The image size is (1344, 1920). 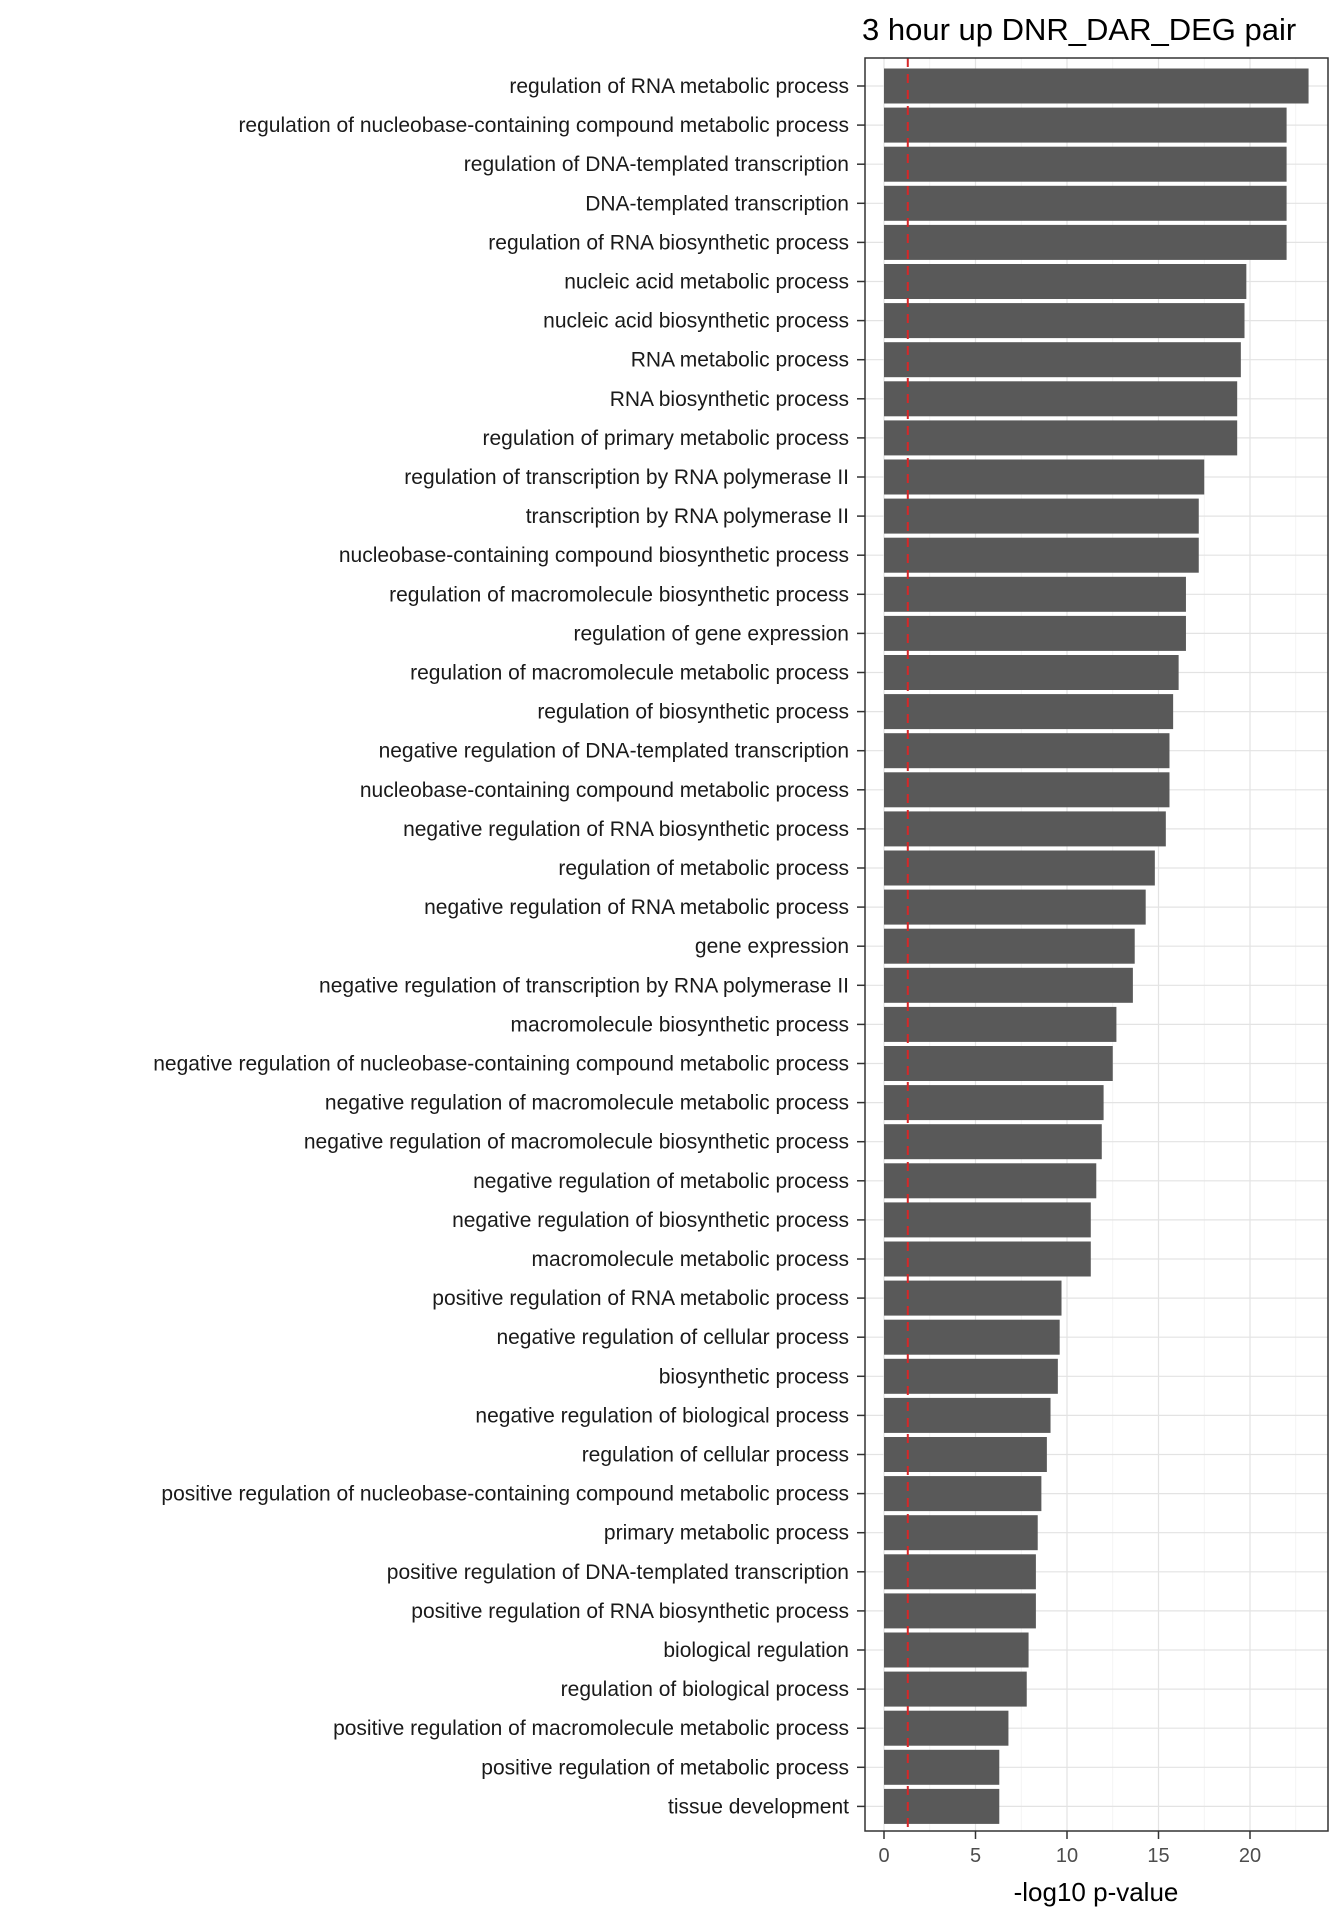 What do you see at coordinates (1067, 1856) in the screenshot?
I see `x-tick-label: 10` at bounding box center [1067, 1856].